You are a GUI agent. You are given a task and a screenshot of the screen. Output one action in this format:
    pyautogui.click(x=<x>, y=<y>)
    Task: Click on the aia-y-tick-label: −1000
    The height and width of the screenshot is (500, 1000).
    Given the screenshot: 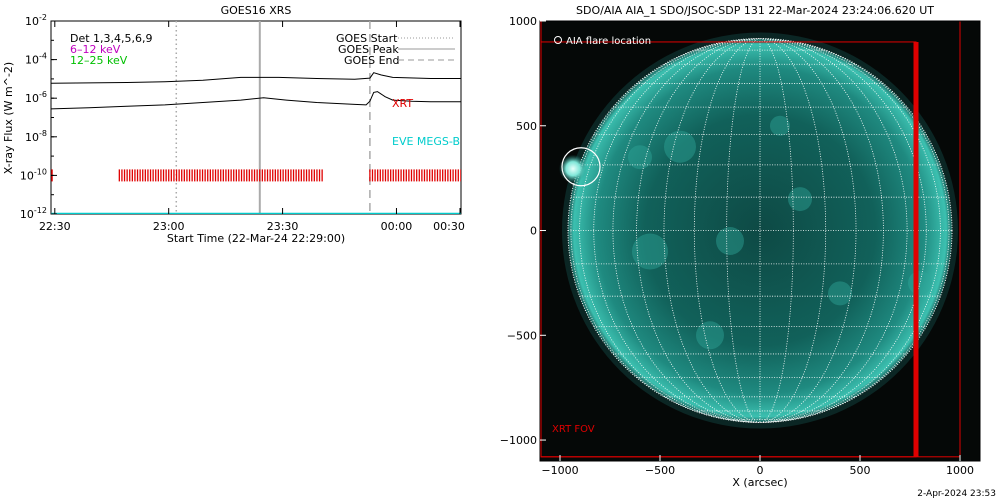 What is the action you would take?
    pyautogui.click(x=518, y=440)
    